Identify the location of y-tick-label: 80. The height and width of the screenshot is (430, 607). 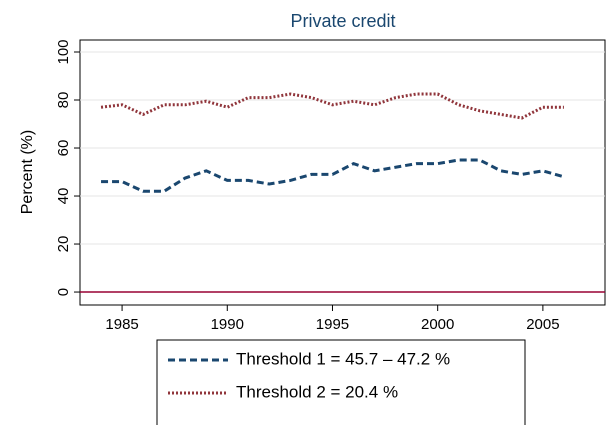
(63, 100).